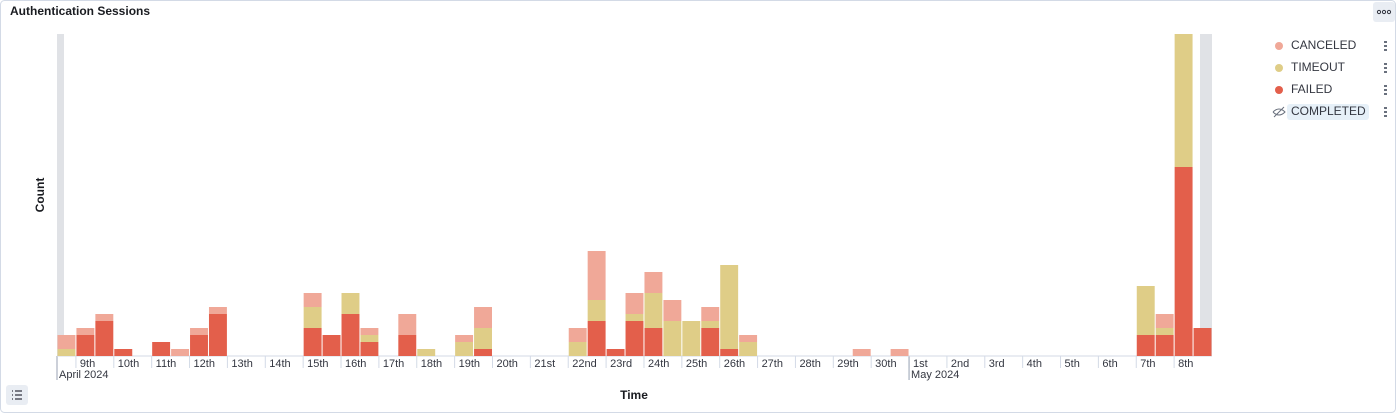 This screenshot has height=413, width=1396. I want to click on x-tick-label: 16th, so click(355, 364).